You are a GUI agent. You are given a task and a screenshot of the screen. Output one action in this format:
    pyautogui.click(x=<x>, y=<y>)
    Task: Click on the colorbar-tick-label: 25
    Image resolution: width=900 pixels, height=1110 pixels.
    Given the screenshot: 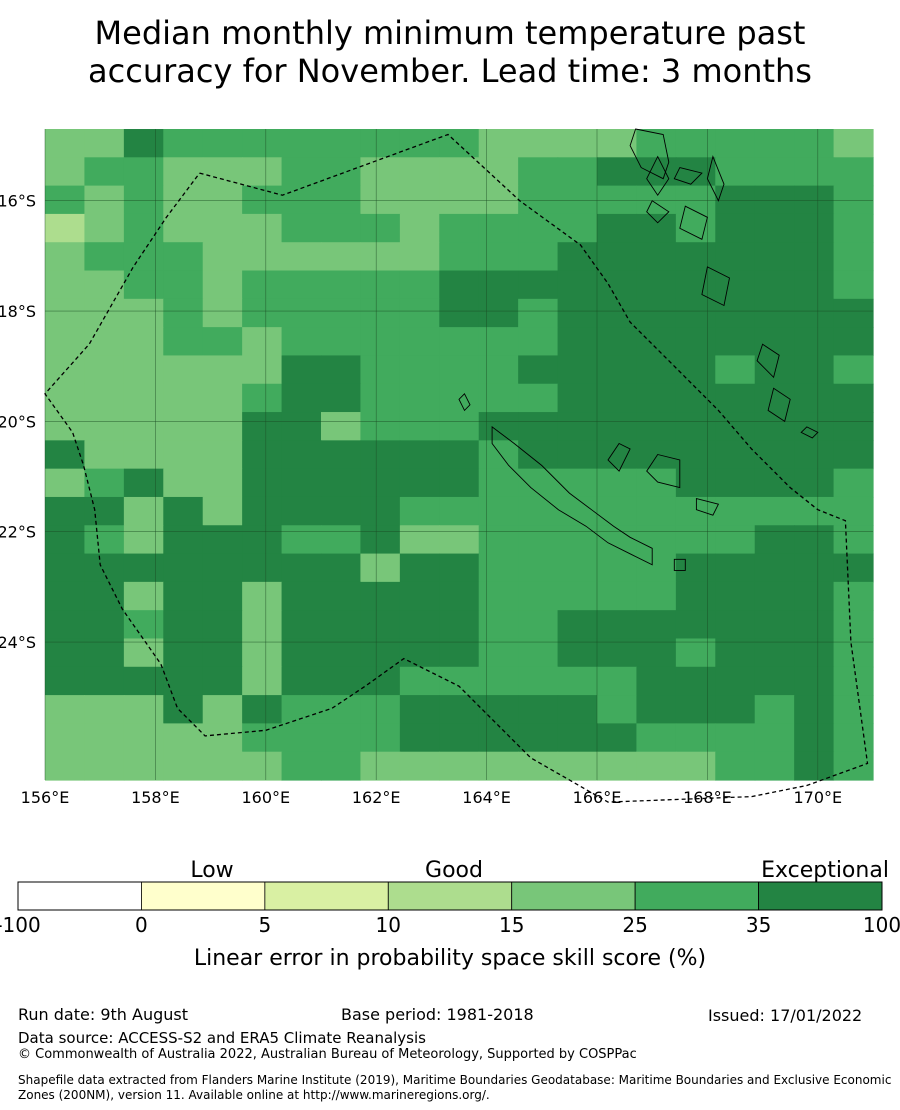 What is the action you would take?
    pyautogui.click(x=634, y=925)
    